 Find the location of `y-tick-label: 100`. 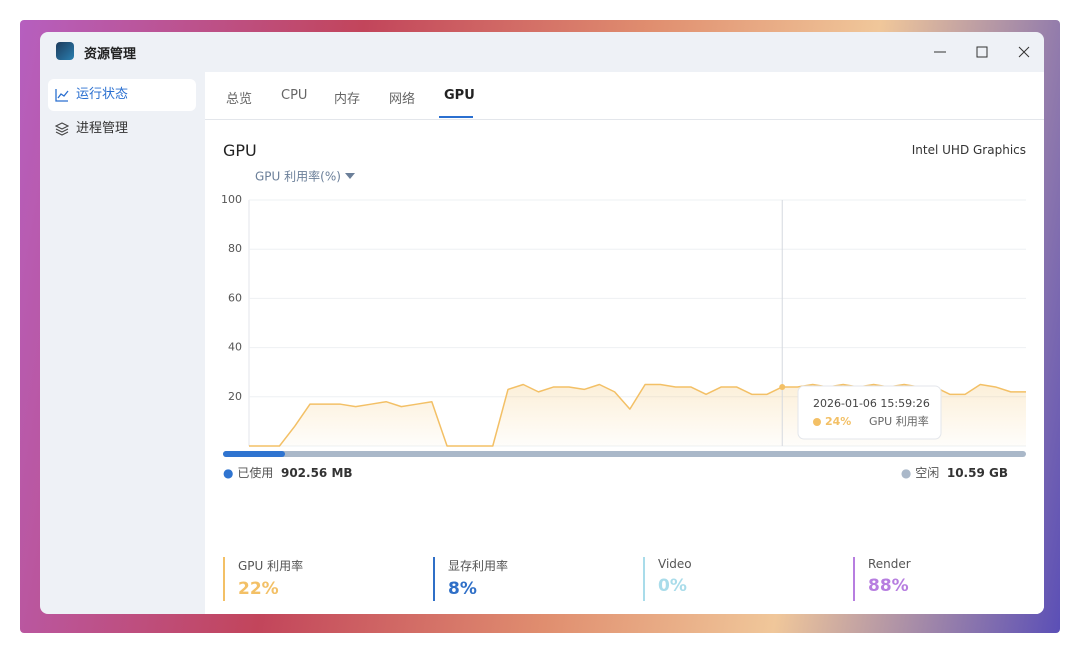

y-tick-label: 100 is located at coordinates (231, 199).